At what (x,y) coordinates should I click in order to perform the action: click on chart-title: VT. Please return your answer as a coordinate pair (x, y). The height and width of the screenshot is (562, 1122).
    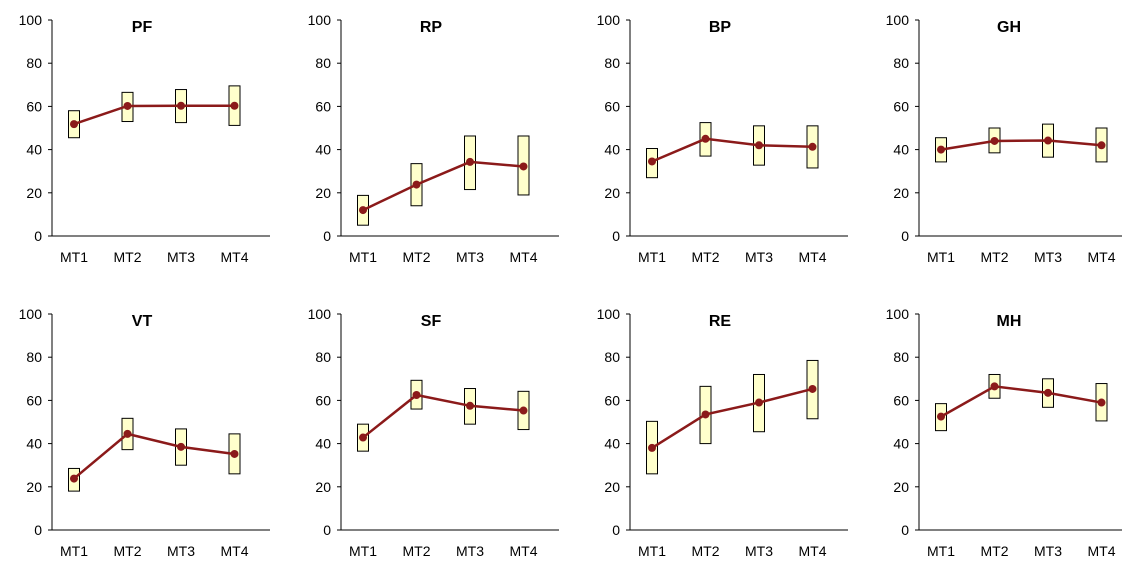
    Looking at the image, I should click on (142, 321).